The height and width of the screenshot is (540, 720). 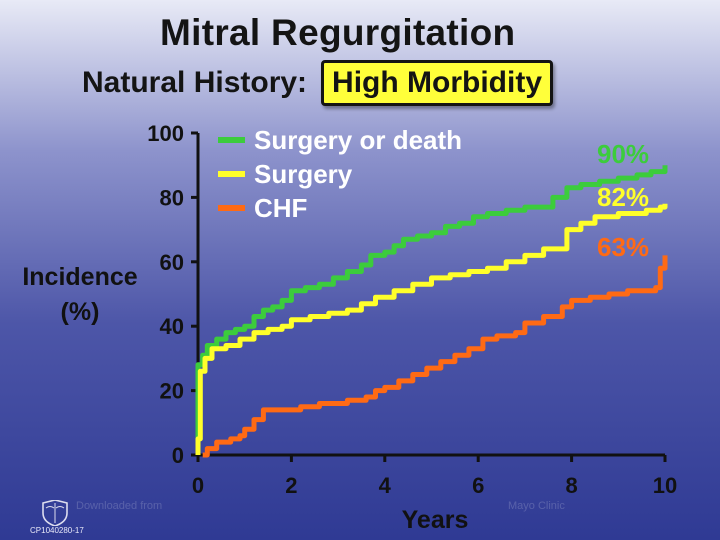 I want to click on end-label-chf: 63%, so click(x=623, y=247).